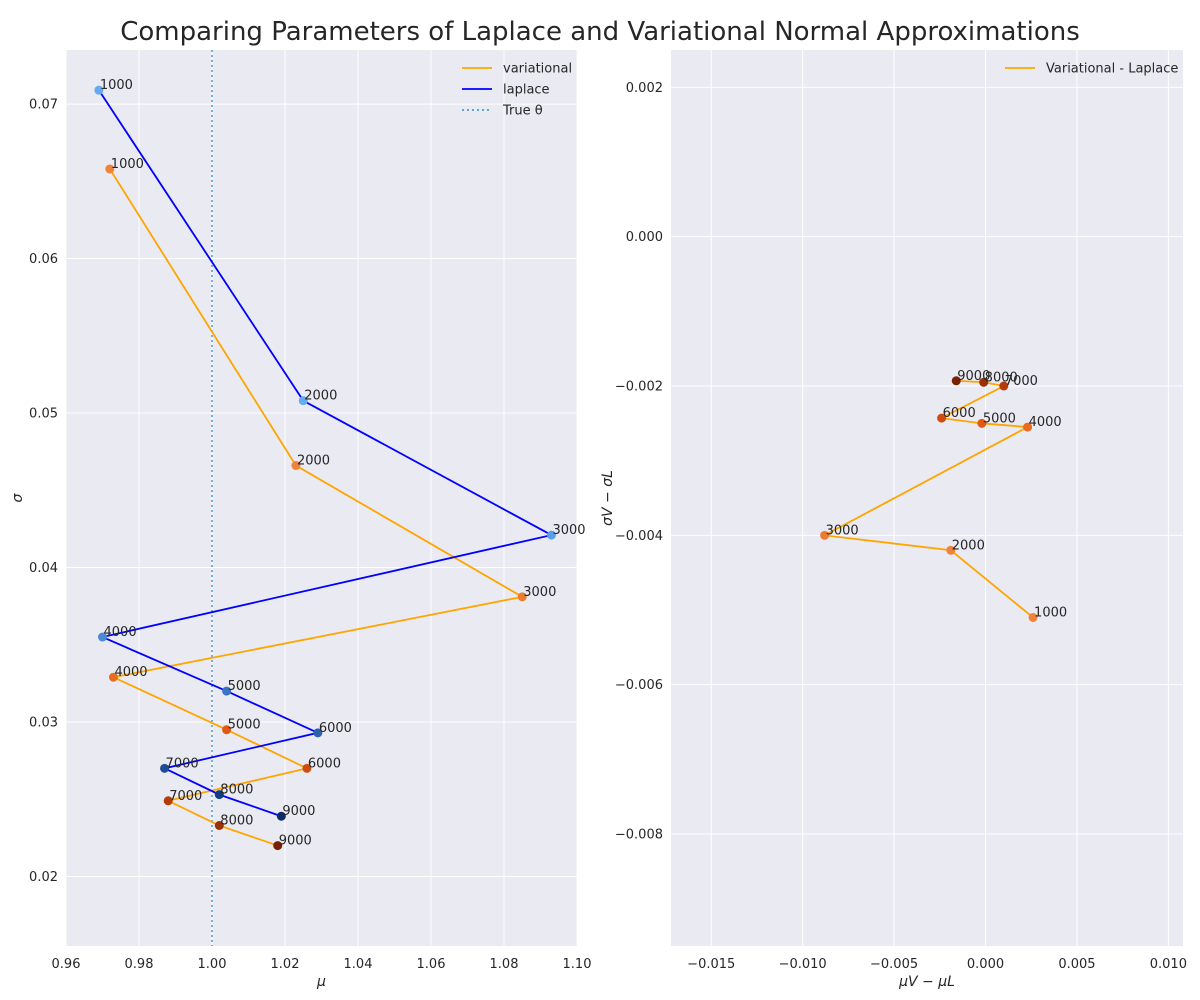 This screenshot has height=1000, width=1200. Describe the element at coordinates (504, 964) in the screenshot. I see `x-tick-label: 1.08` at that location.